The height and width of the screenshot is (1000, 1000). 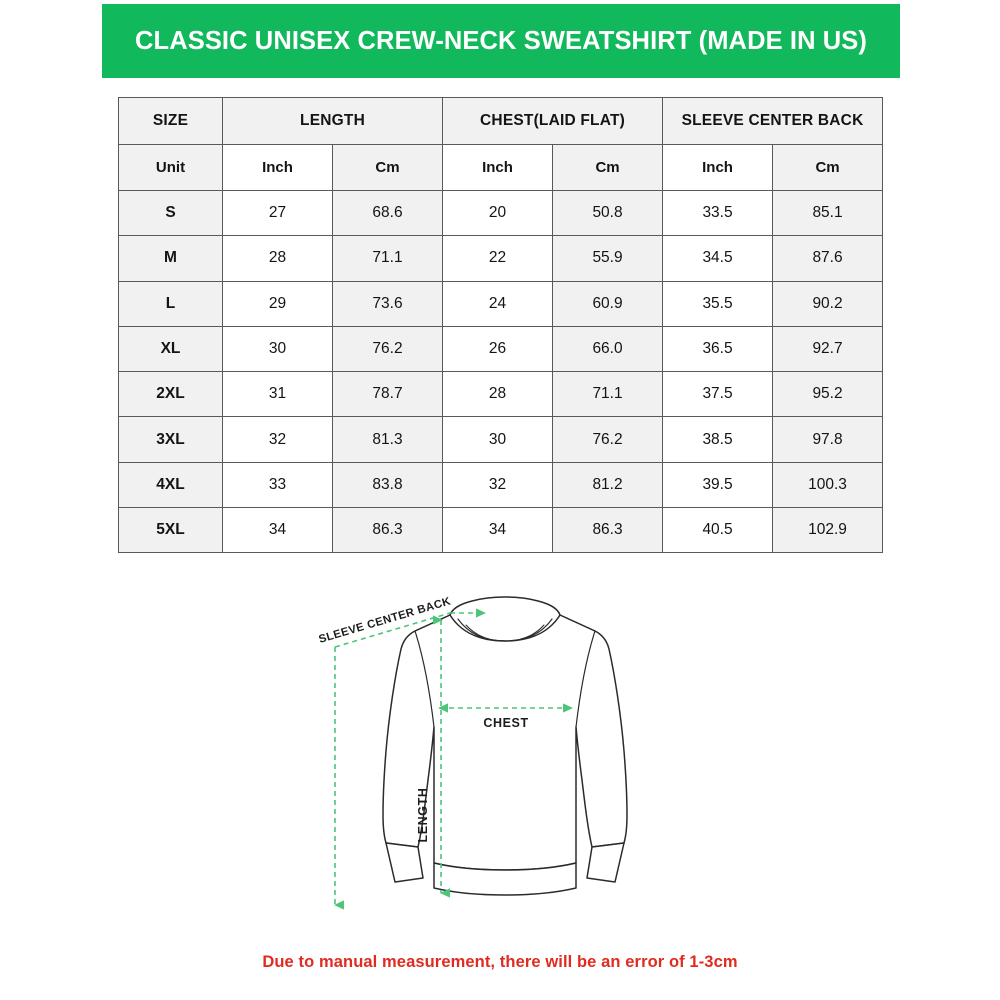 I want to click on cell-size: 2XL, so click(x=170, y=394).